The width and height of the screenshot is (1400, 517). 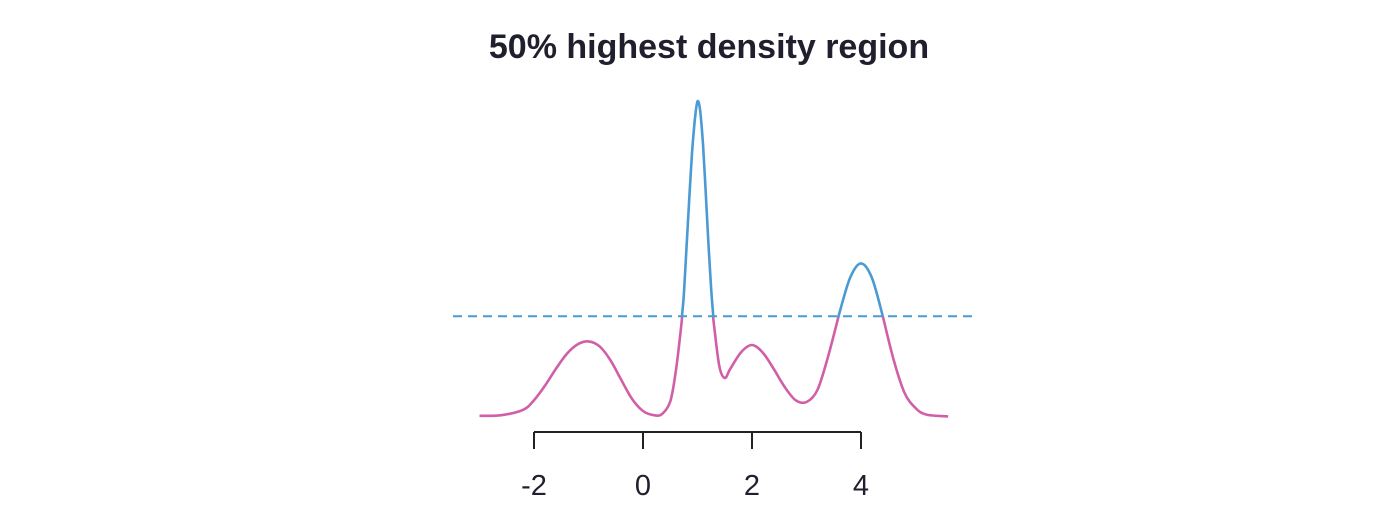 I want to click on x-tick-label: 2, so click(x=752, y=486).